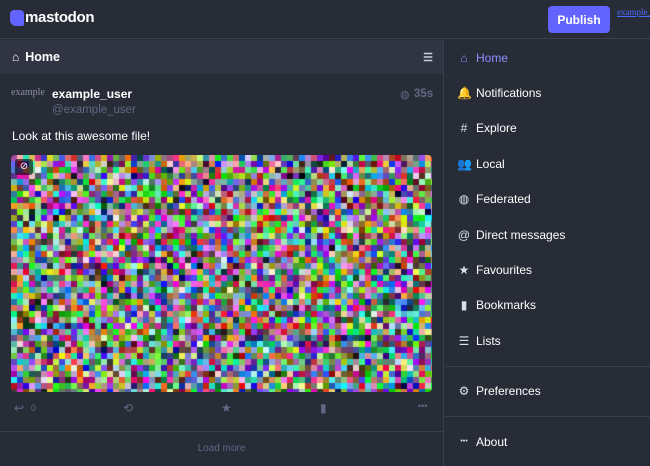 Image resolution: width=650 pixels, height=466 pixels. I want to click on more-icon: •••, so click(423, 406).